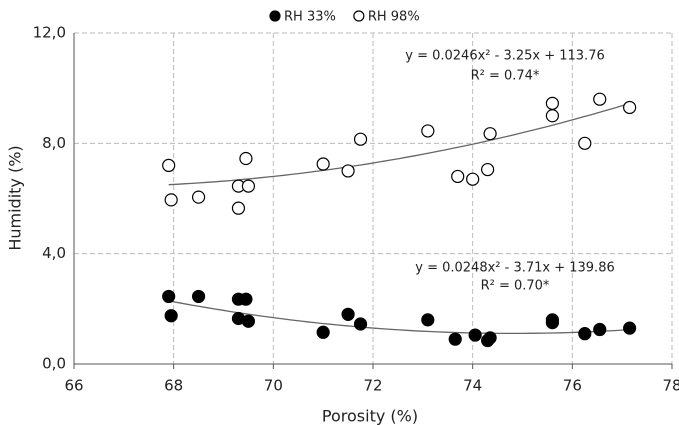 The width and height of the screenshot is (679, 425). I want to click on trend-r2: R² = 0.74*, so click(505, 76).